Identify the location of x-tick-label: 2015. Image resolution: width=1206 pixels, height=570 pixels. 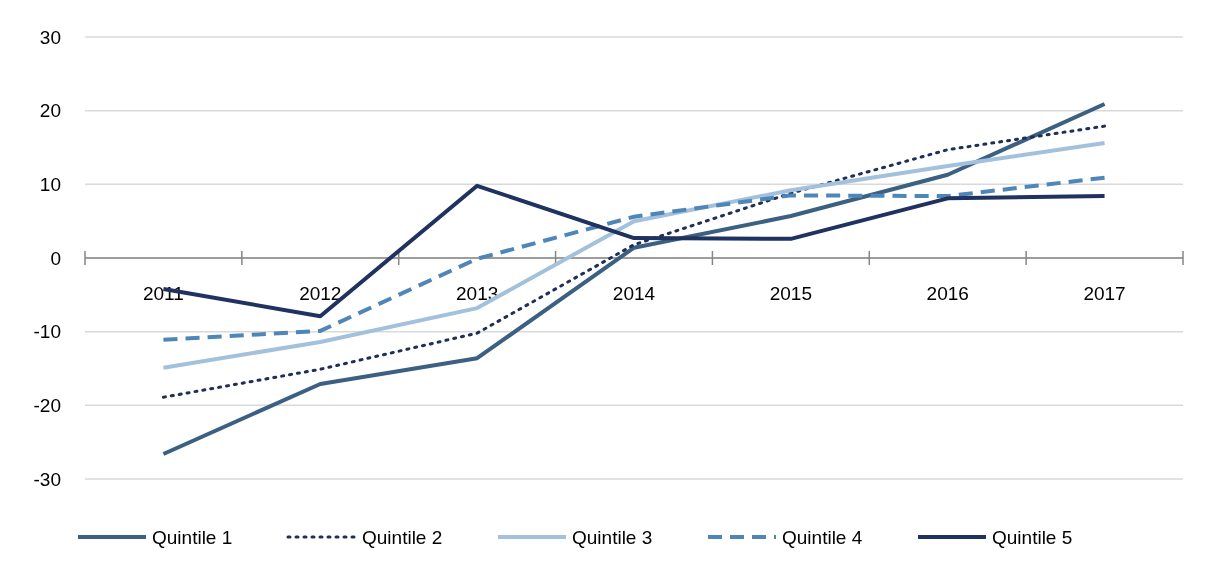
(790, 293).